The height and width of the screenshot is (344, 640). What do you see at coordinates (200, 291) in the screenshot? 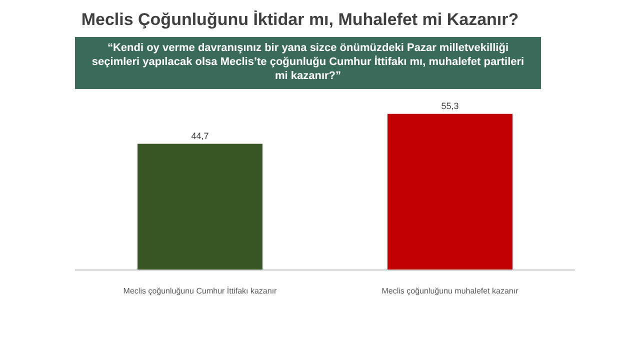
I see `x-tick-label: Meclis çoğunluğunu Cumhur İttifakı kazanır` at bounding box center [200, 291].